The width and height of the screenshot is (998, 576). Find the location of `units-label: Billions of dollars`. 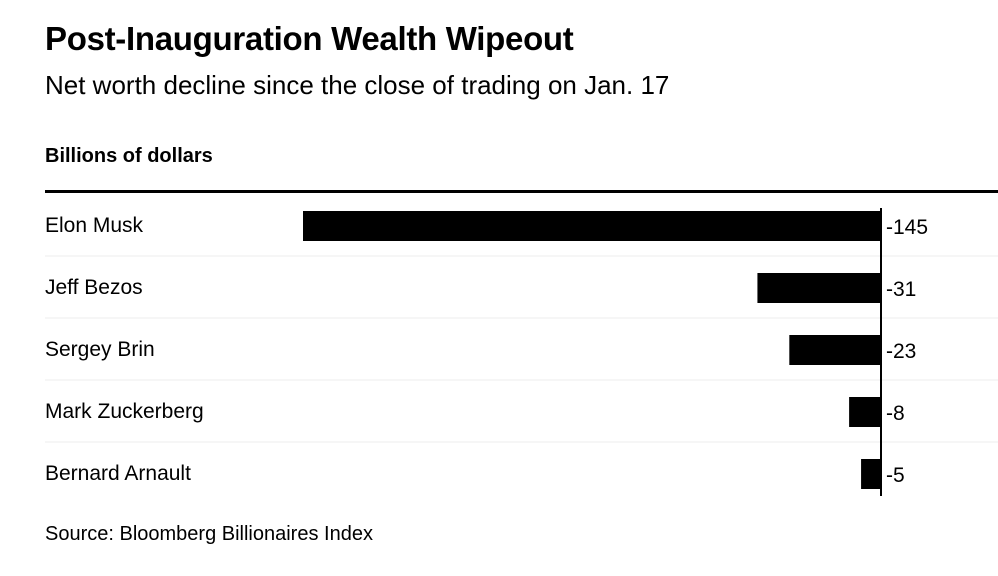

units-label: Billions of dollars is located at coordinates (129, 156).